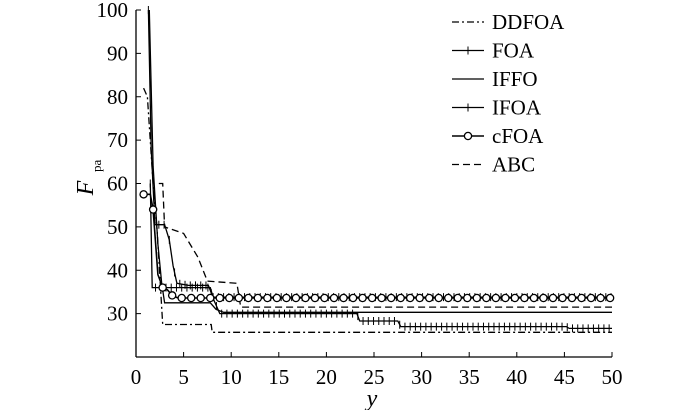  Describe the element at coordinates (518, 136) in the screenshot. I see `legend-label: cFOA` at that location.